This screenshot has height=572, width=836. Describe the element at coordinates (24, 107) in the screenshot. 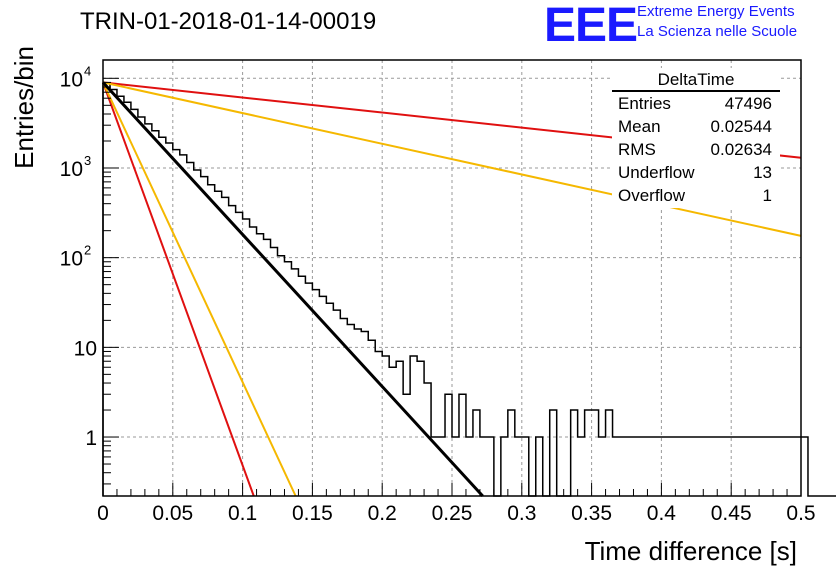

I see `y-axis-label: Entries/bin` at that location.